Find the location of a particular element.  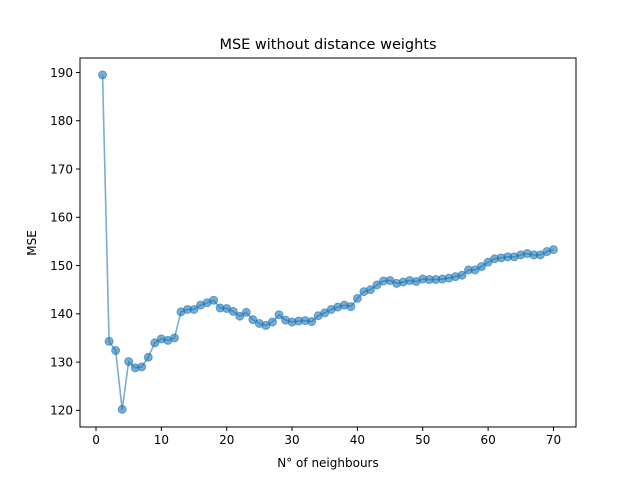

x-tick-label: 10 is located at coordinates (161, 440).